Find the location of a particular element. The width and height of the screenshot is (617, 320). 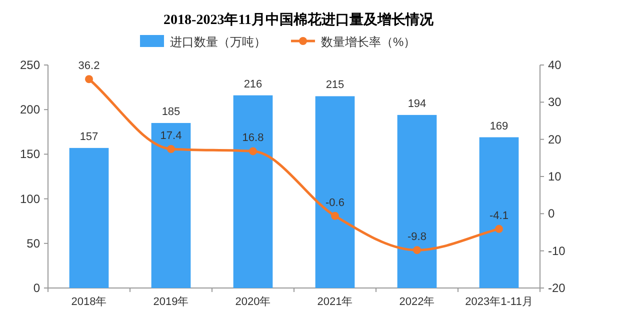

data-label: -4.1 is located at coordinates (499, 216).